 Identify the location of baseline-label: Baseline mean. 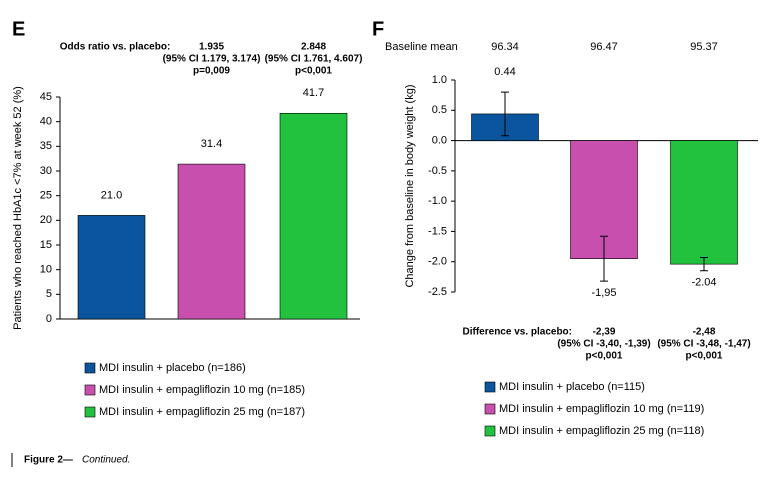
(421, 47).